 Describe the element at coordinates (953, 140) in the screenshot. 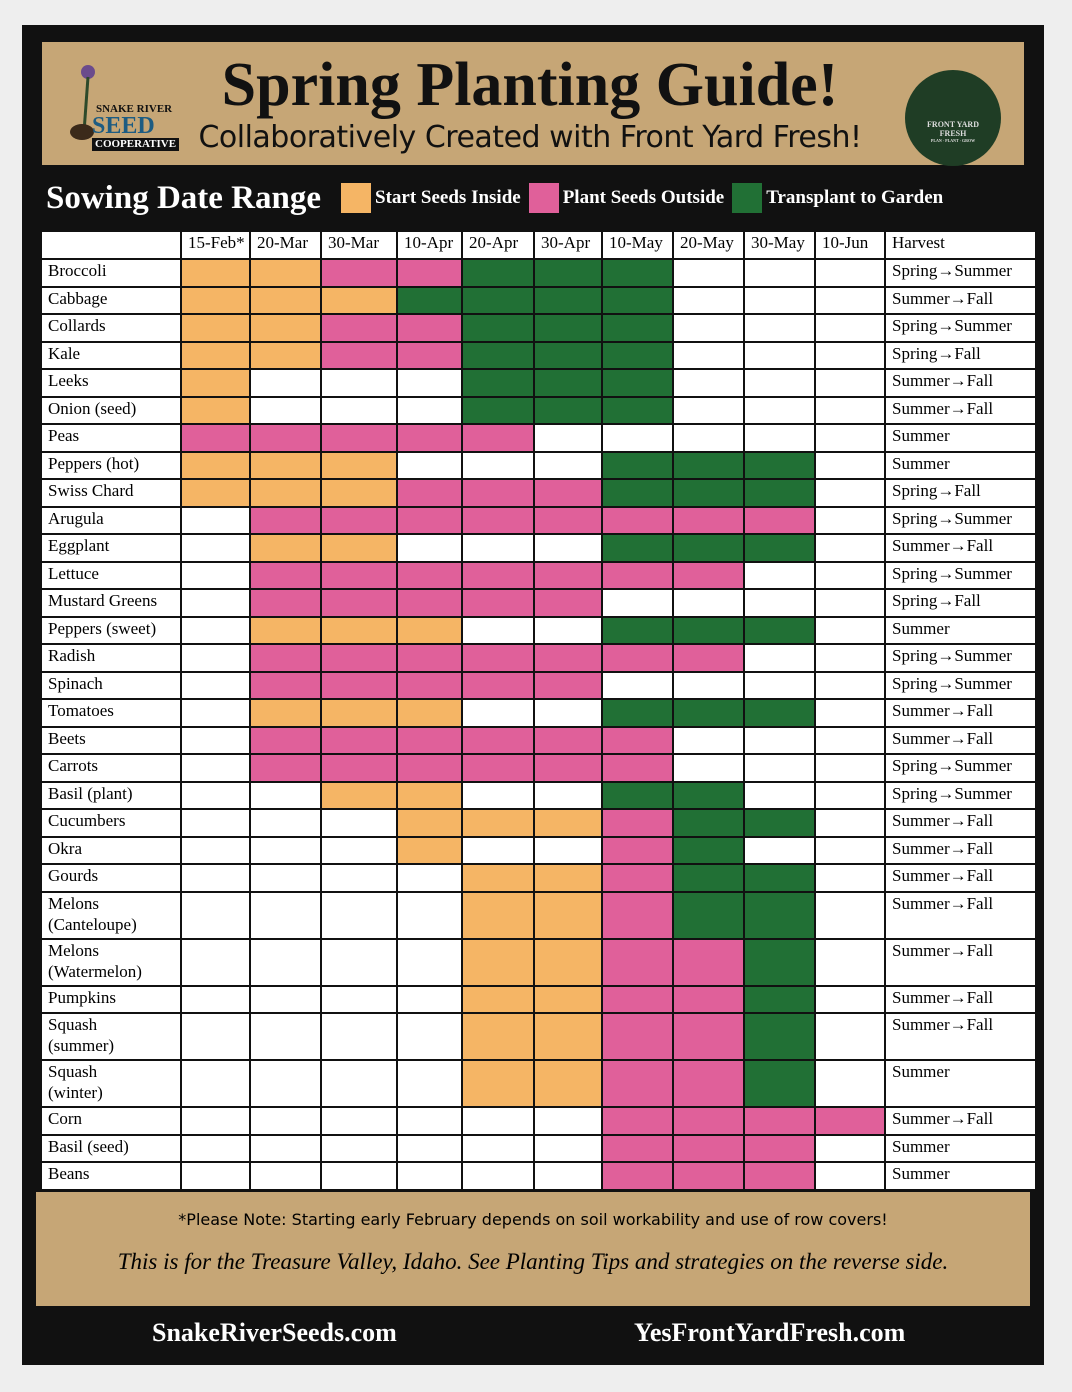

I see `logo-text: PLAN · PLANT · GROW` at that location.